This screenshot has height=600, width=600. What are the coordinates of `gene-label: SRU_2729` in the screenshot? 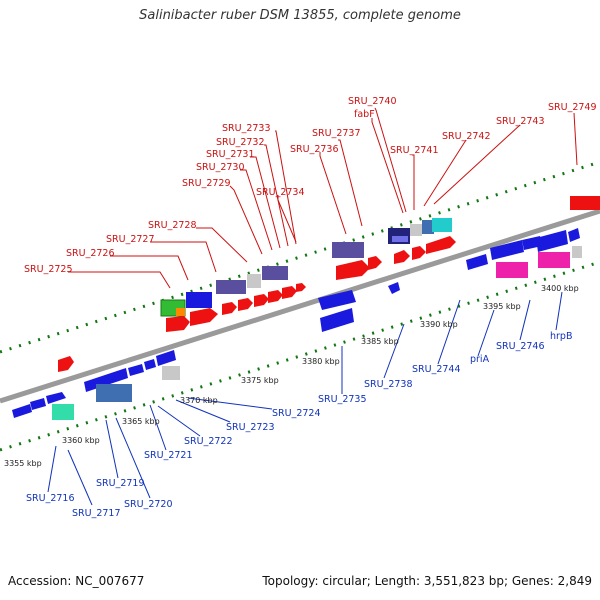 It's located at (206, 183).